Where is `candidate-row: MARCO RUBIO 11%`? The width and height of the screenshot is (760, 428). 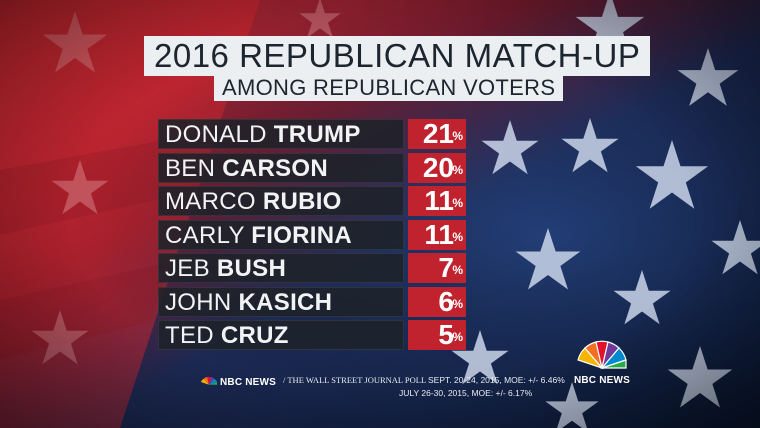 candidate-row: MARCO RUBIO 11% is located at coordinates (312, 201).